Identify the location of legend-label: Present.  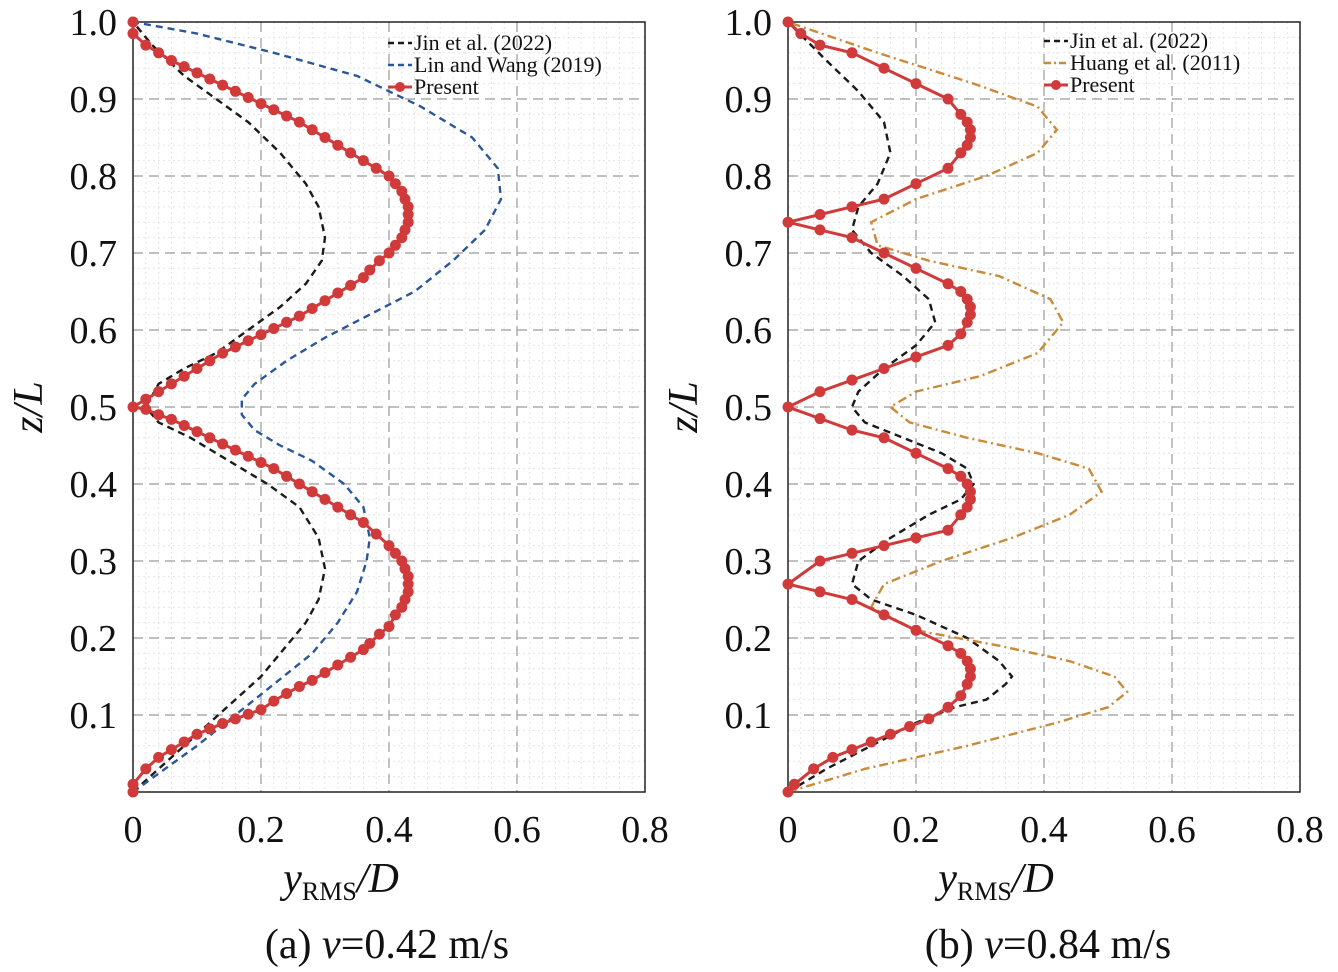
(446, 86).